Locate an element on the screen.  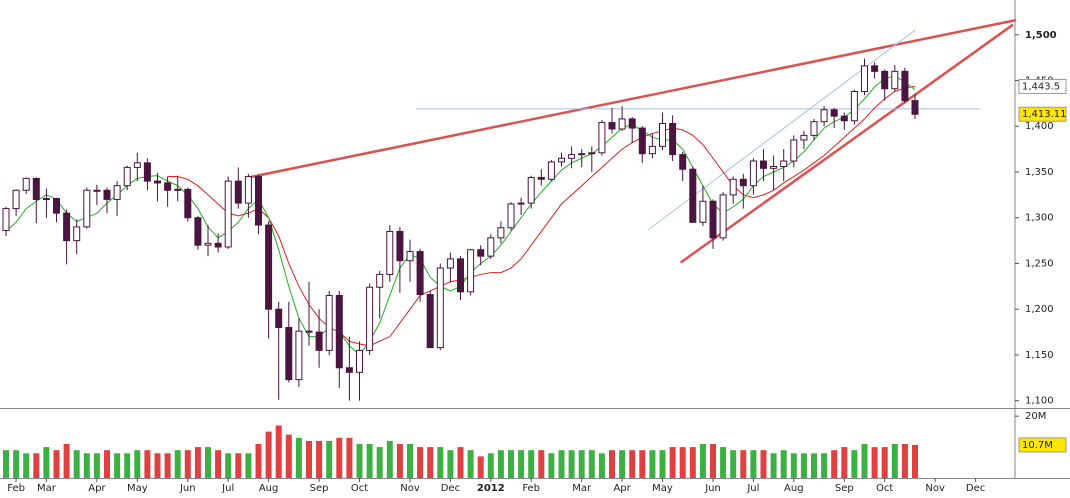
y-tick-label: 1,200 is located at coordinates (1039, 309).